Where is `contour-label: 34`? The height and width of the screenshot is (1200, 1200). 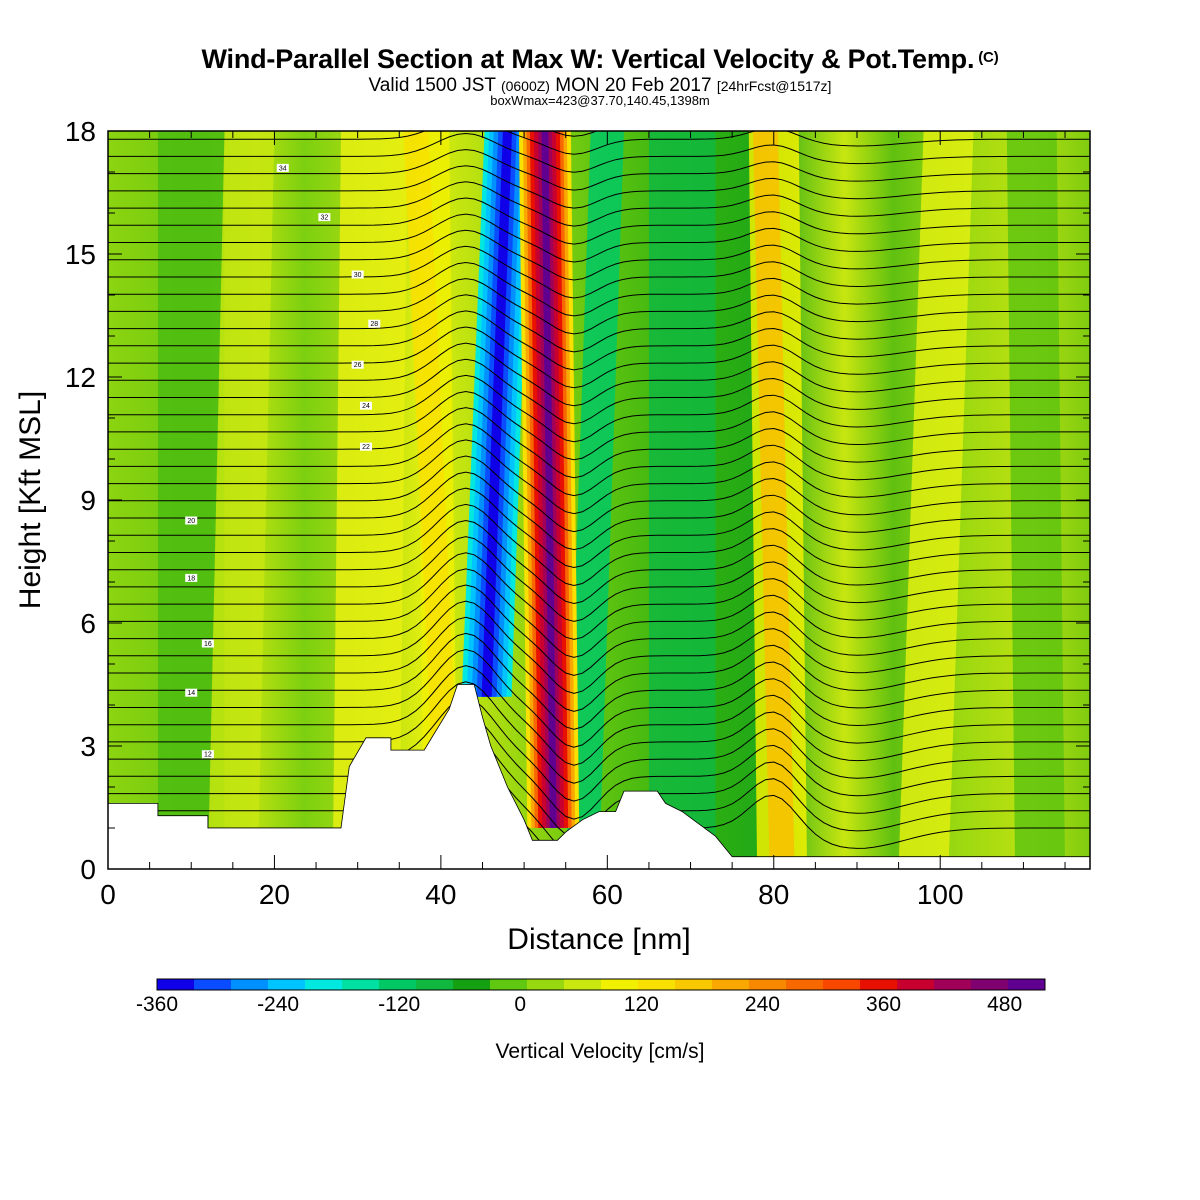
contour-label: 34 is located at coordinates (282, 167).